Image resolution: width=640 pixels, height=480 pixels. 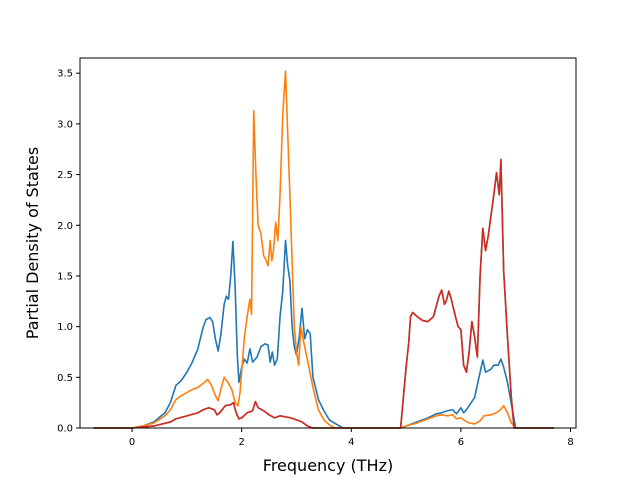 I want to click on y-tick-label: 3.0, so click(x=65, y=124).